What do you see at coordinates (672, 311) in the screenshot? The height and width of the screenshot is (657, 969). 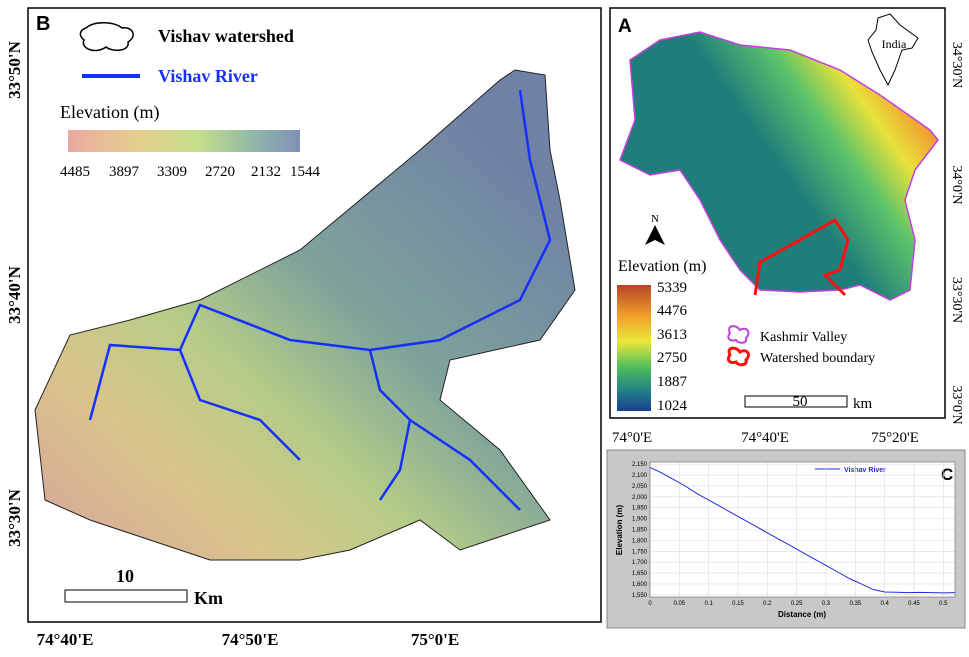 I see `colorbar-tick: 4476` at bounding box center [672, 311].